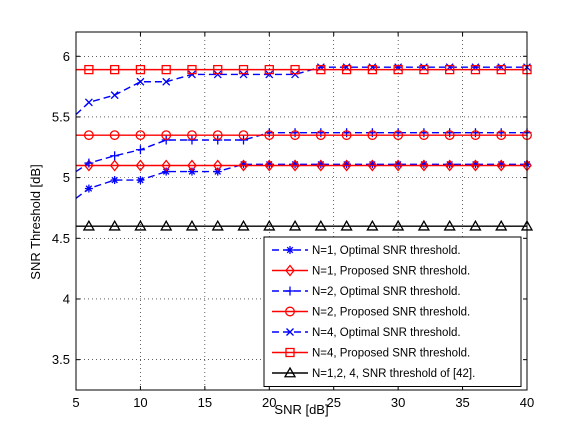 This screenshot has height=429, width=581. I want to click on x-axis-label: SNR [dB], so click(301, 409).